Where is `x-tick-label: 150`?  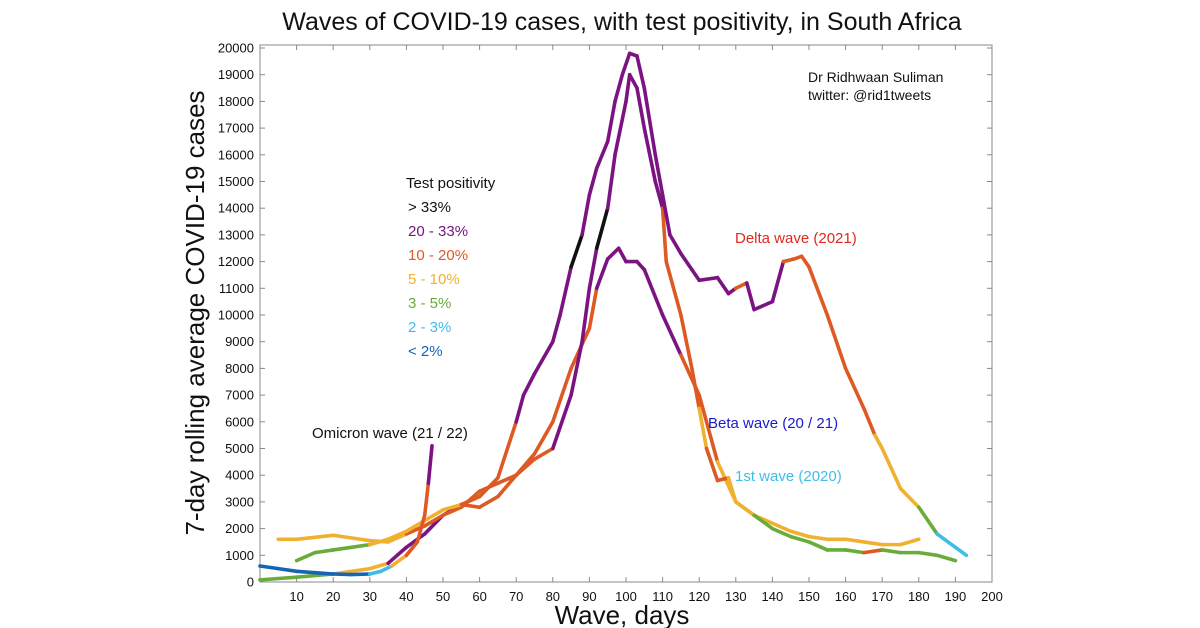
x-tick-label: 150 is located at coordinates (809, 596).